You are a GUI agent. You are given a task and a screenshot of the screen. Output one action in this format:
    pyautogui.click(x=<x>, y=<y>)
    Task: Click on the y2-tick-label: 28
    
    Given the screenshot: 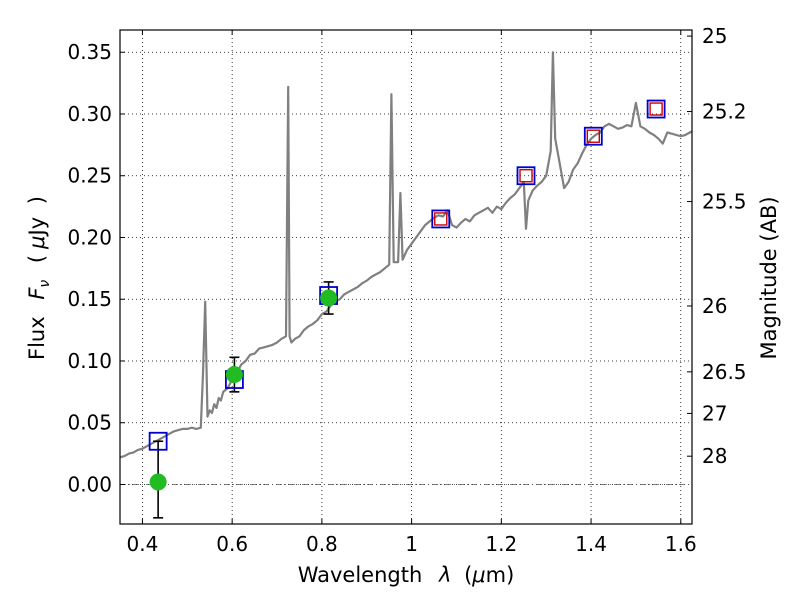 What is the action you would take?
    pyautogui.click(x=714, y=456)
    